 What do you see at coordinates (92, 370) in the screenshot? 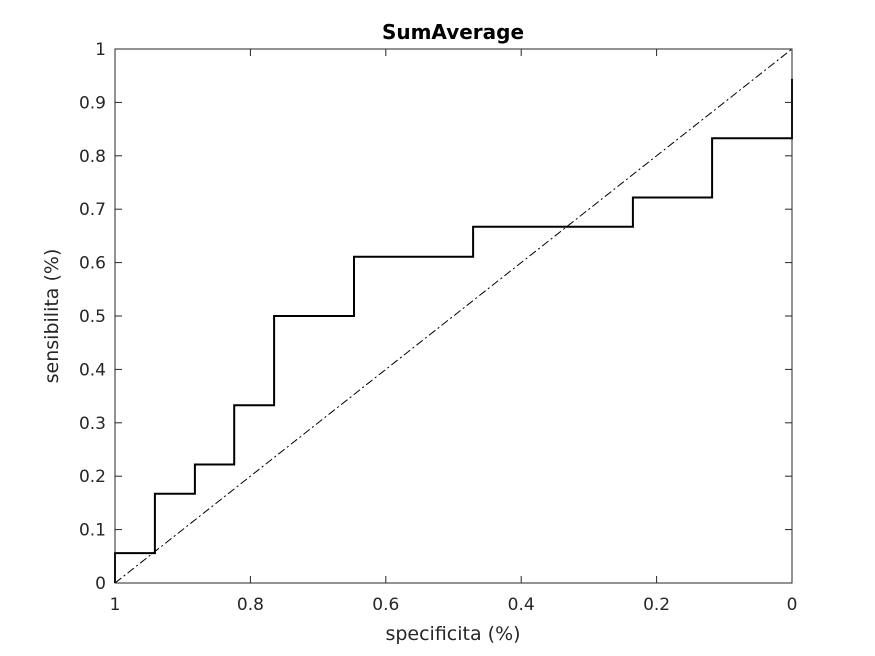
I see `y-tick-label: 0.4` at bounding box center [92, 370].